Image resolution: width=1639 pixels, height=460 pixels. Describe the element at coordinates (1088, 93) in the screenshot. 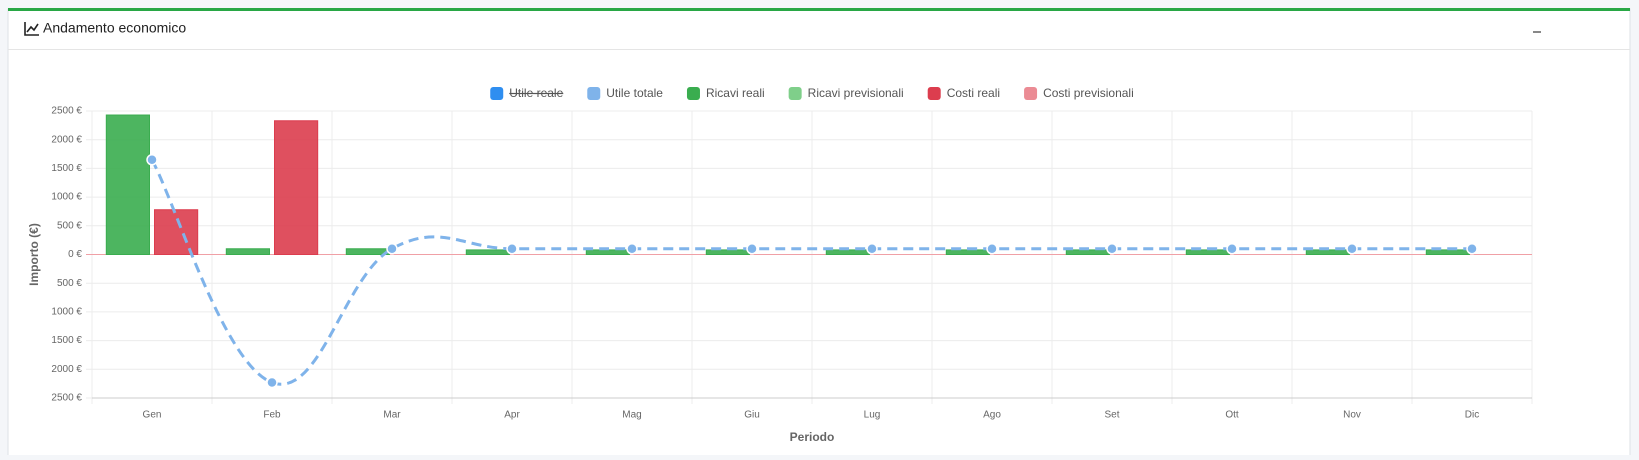

I see `legend-label: Costi previsionali` at that location.